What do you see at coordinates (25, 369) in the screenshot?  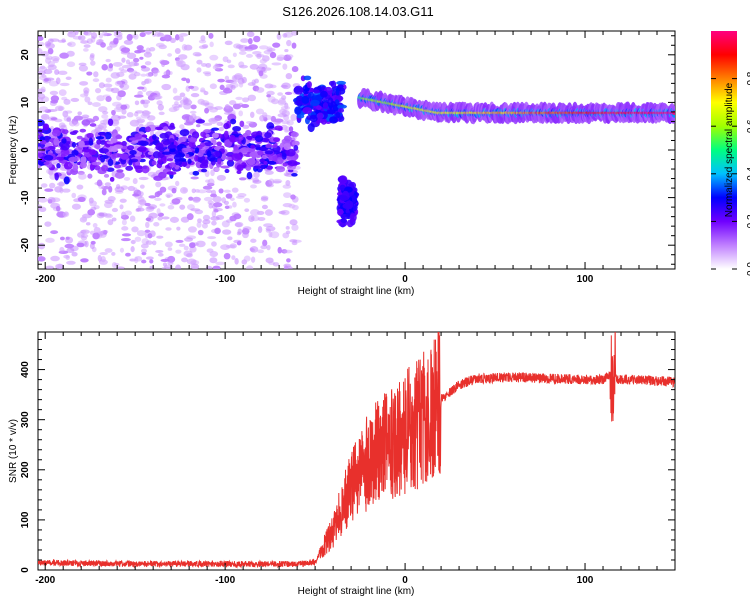 I see `y-tick-label: 400` at bounding box center [25, 369].